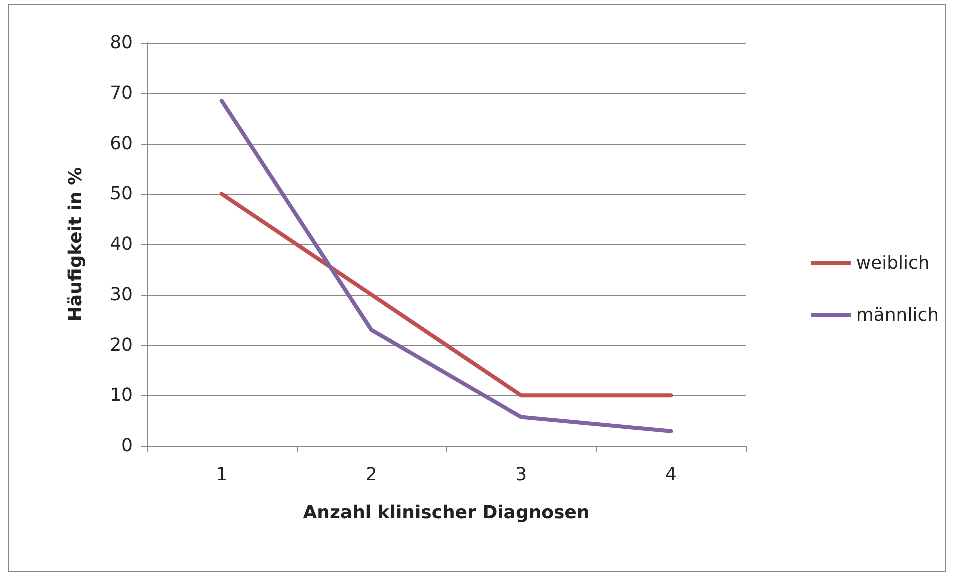 The image size is (958, 579). Describe the element at coordinates (121, 295) in the screenshot. I see `y-tick-label: 30` at that location.